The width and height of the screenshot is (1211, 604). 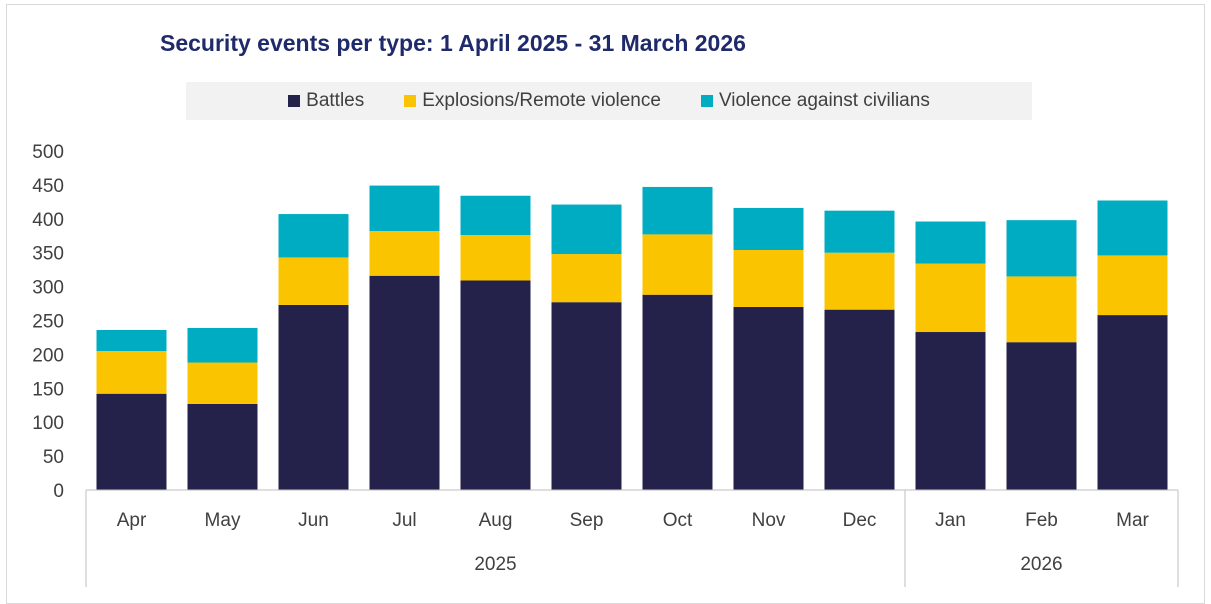 What do you see at coordinates (404, 520) in the screenshot?
I see `x-tick-label-jul: Jul` at bounding box center [404, 520].